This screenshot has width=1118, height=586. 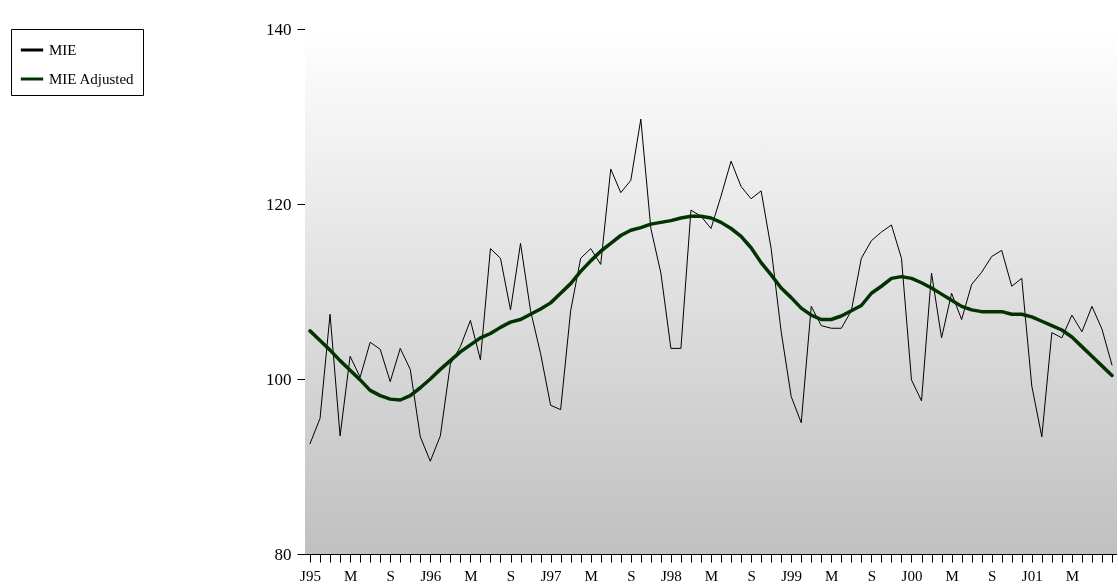 I want to click on x-tick-label: J95, so click(x=310, y=575).